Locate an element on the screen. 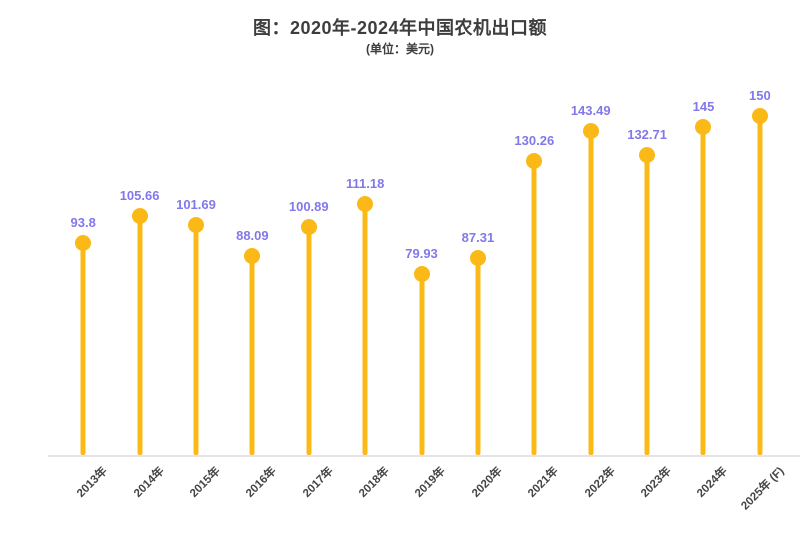 The image size is (800, 540). x-axis-label: 2017年 is located at coordinates (318, 482).